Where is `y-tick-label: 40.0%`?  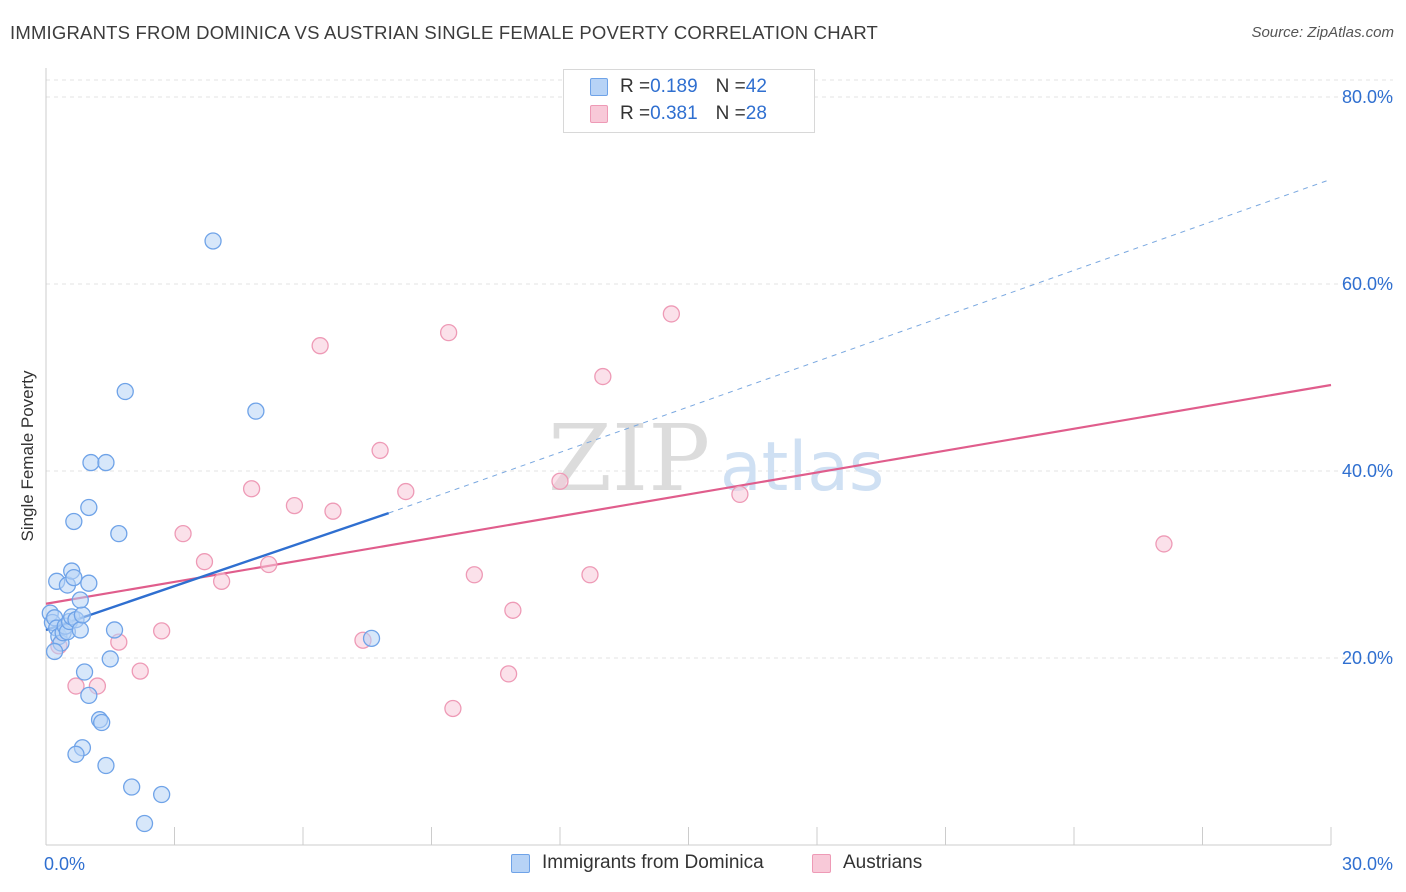
y-tick-label: 40.0% is located at coordinates (1367, 471).